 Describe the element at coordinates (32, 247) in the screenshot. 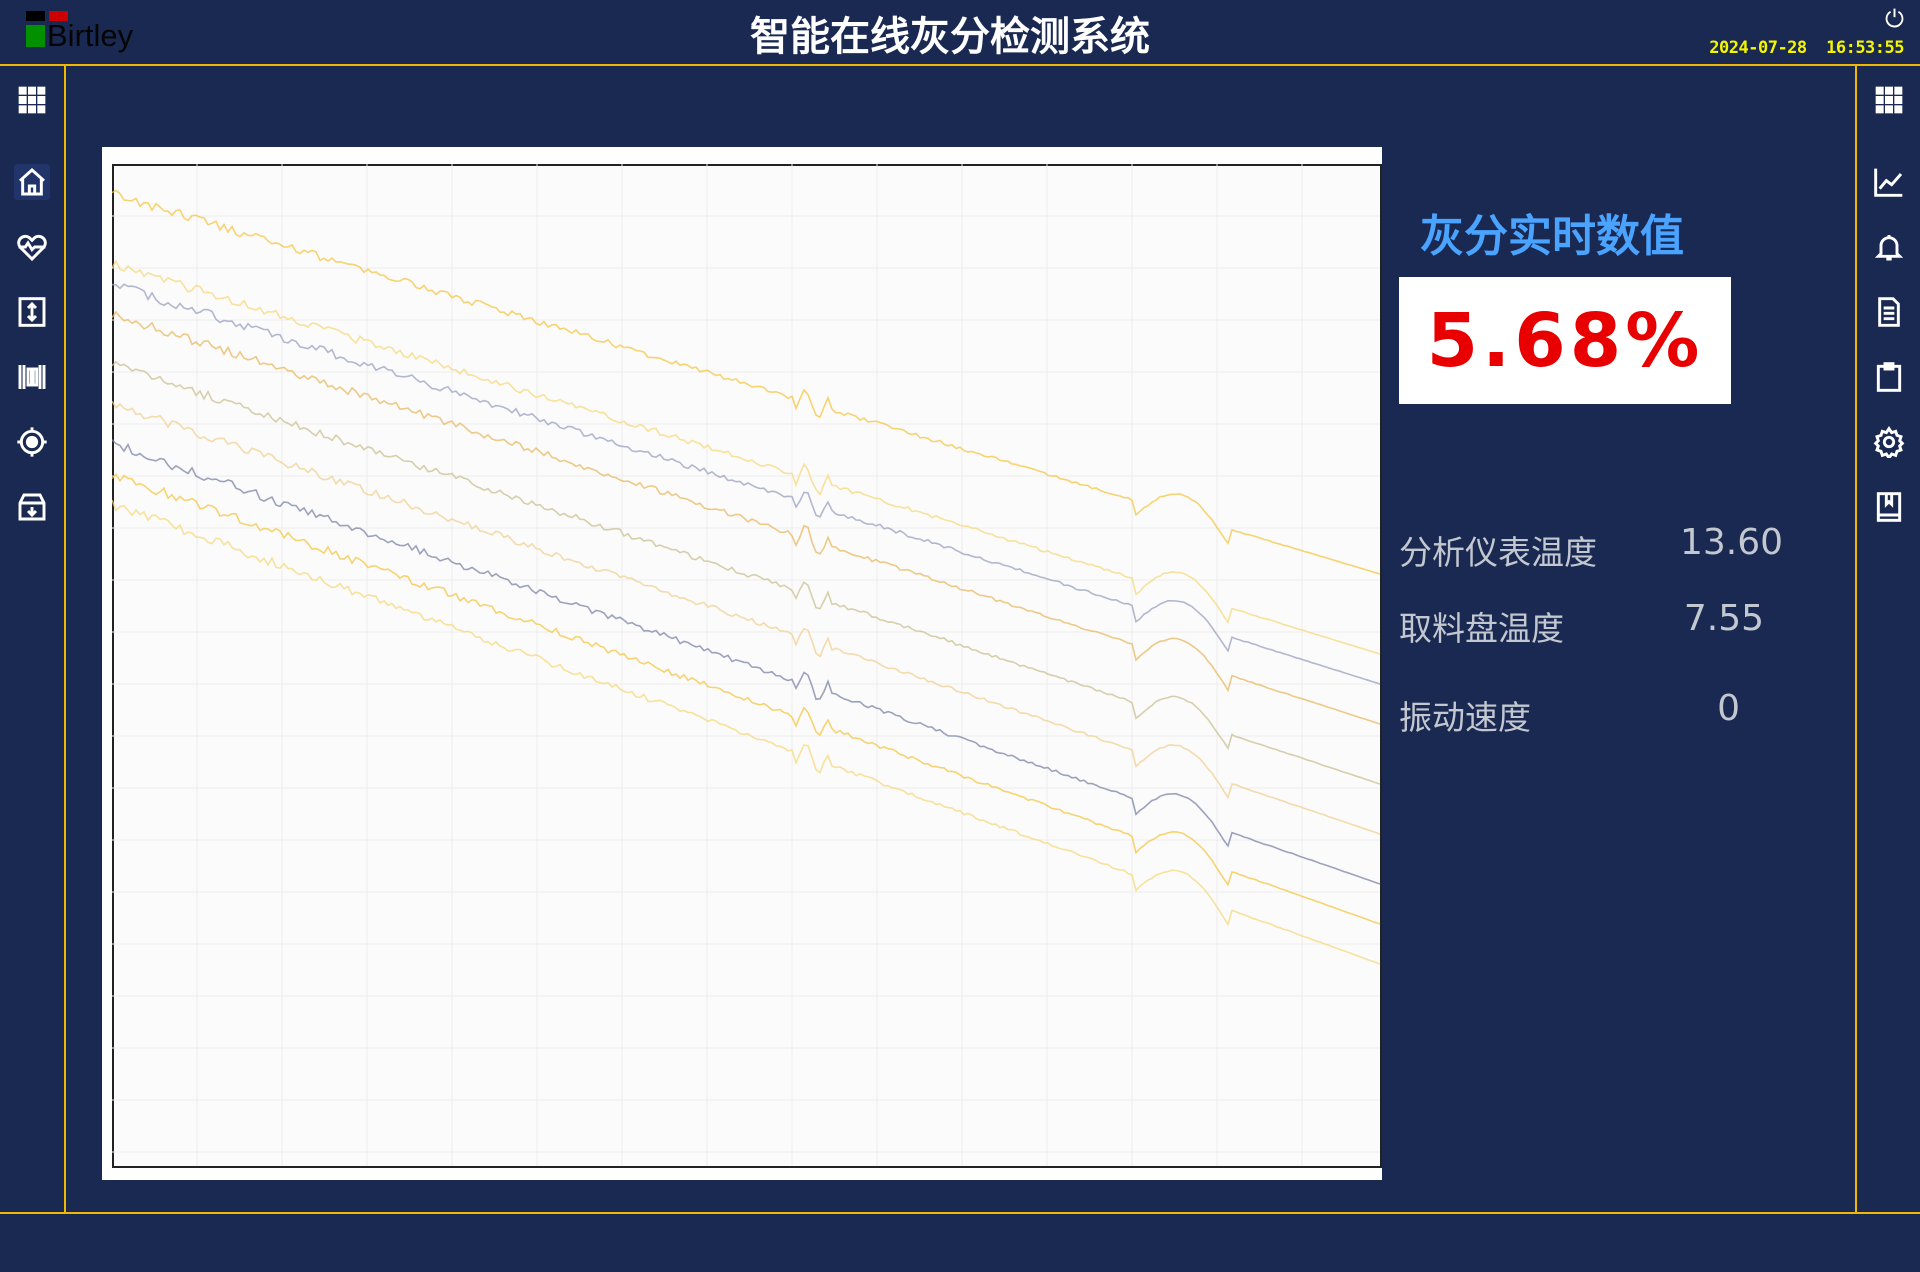

I see `heartbeat-icon` at that location.